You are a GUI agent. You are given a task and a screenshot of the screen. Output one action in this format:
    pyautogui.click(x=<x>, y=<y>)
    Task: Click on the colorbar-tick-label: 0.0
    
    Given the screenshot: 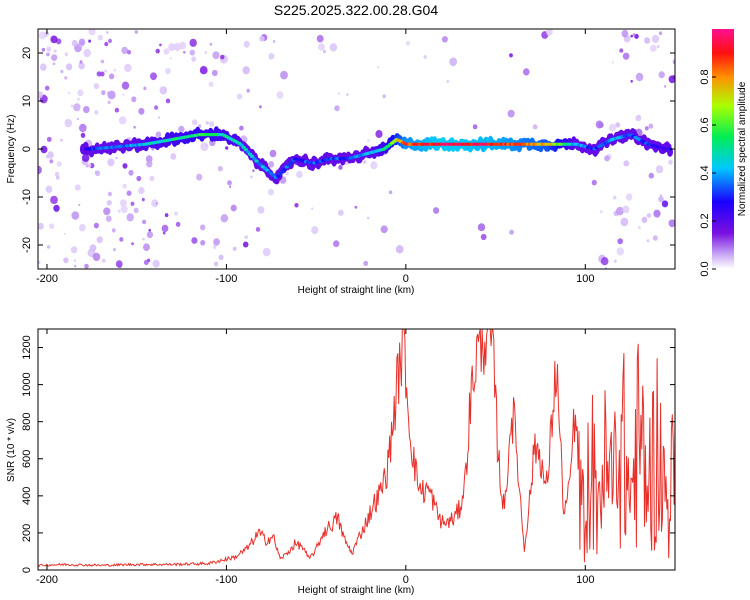 What is the action you would take?
    pyautogui.click(x=705, y=268)
    